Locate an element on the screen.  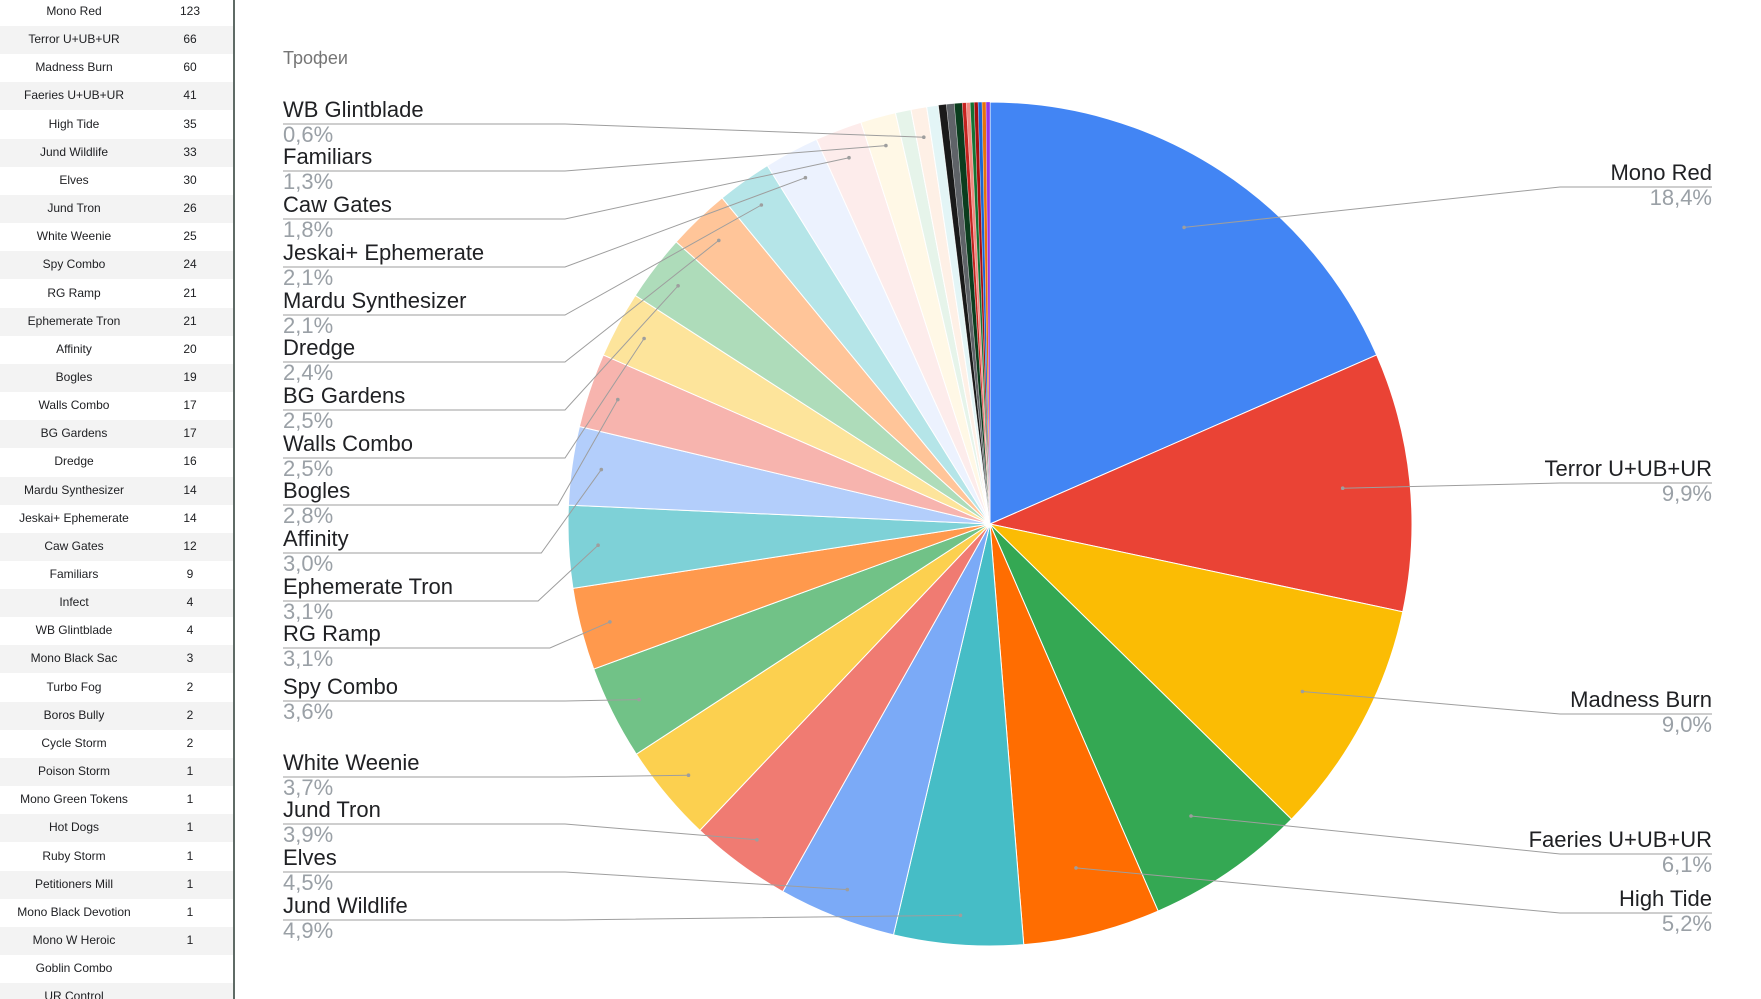
table-row: Elves 30 is located at coordinates (116, 181).